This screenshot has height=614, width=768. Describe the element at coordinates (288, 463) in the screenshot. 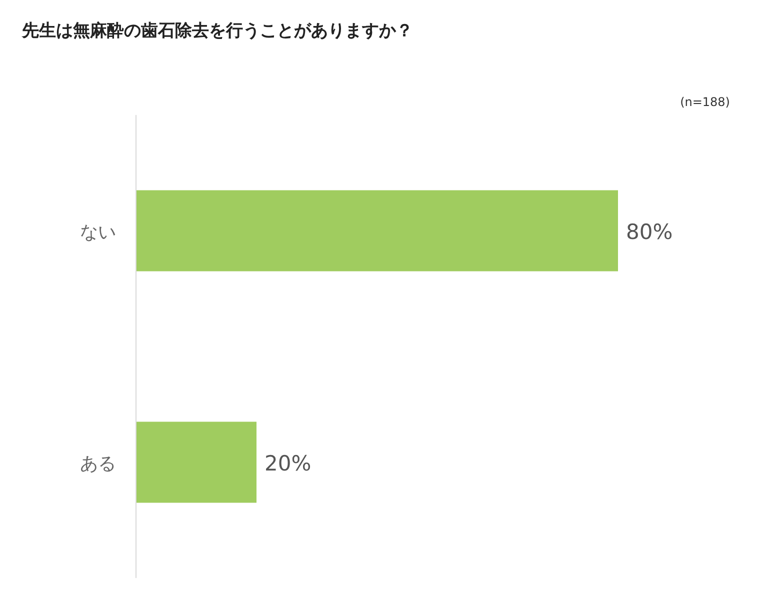

I see `data-label: 20%` at that location.